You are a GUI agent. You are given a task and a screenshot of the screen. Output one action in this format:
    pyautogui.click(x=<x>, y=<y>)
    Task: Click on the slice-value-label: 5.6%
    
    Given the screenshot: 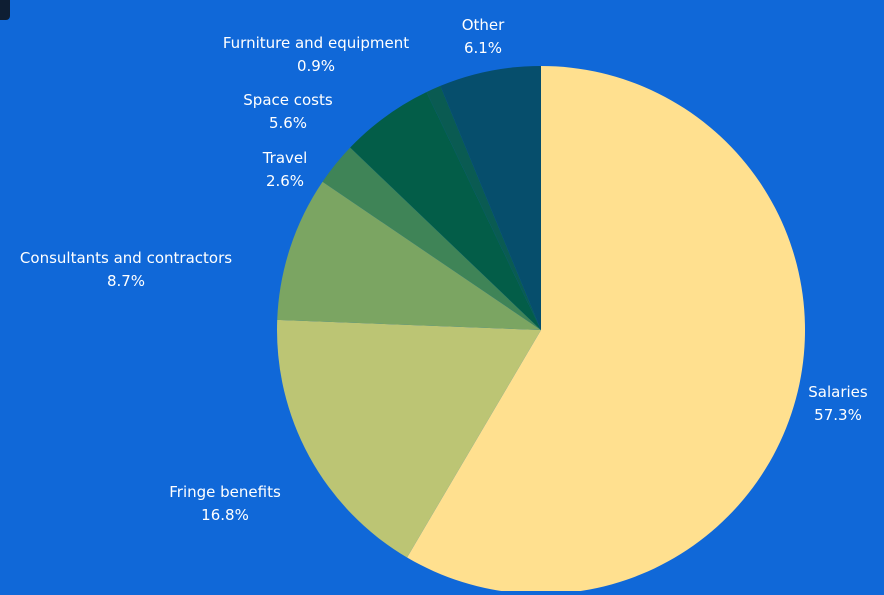 What is the action you would take?
    pyautogui.click(x=288, y=123)
    